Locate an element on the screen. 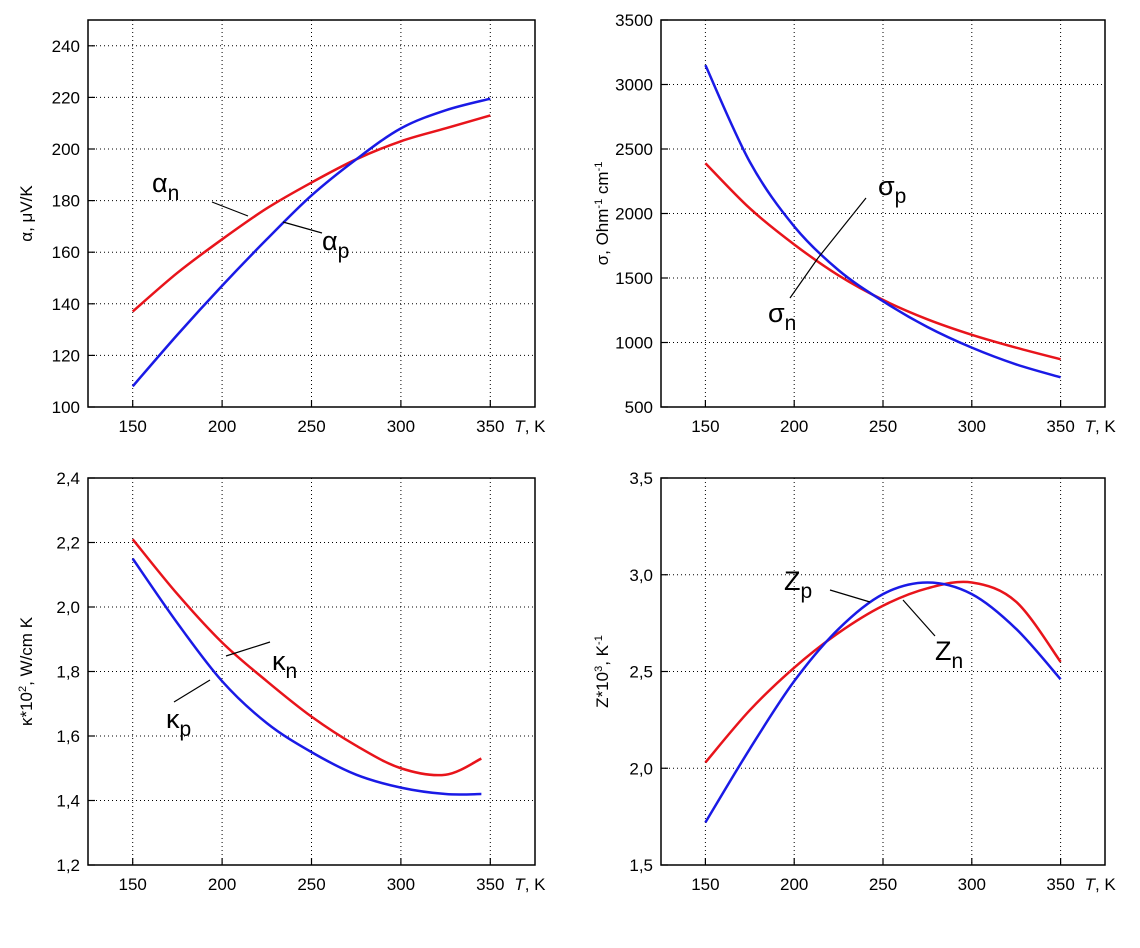 This screenshot has height=948, width=1140. y-axis-label: α, μV/K is located at coordinates (26, 213).